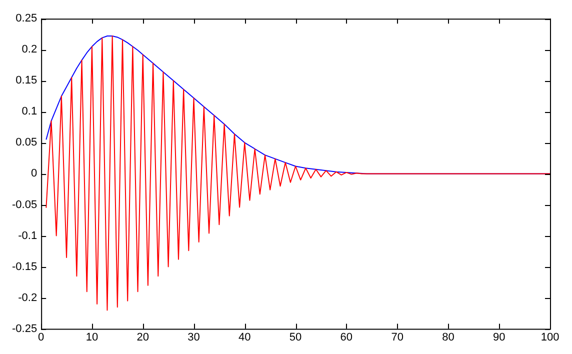 This screenshot has width=572, height=354. What do you see at coordinates (194, 337) in the screenshot?
I see `x-tick-label: 30` at bounding box center [194, 337].